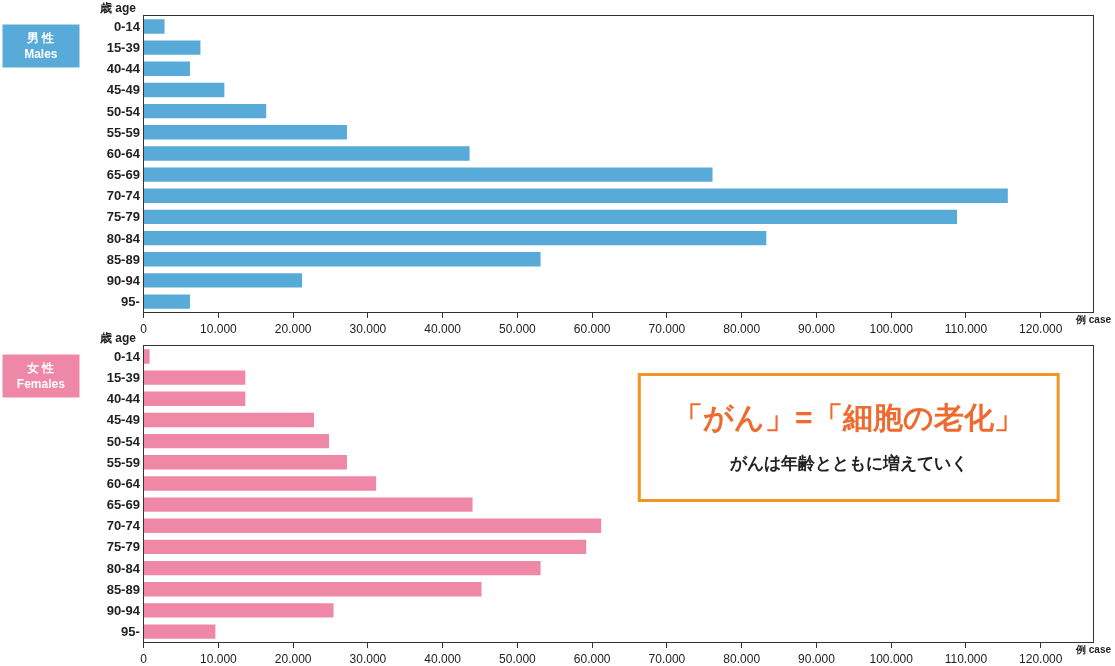 This screenshot has height=666, width=1115. Describe the element at coordinates (848, 417) in the screenshot. I see `annotation: 「がん」=「細胞の老化」` at that location.